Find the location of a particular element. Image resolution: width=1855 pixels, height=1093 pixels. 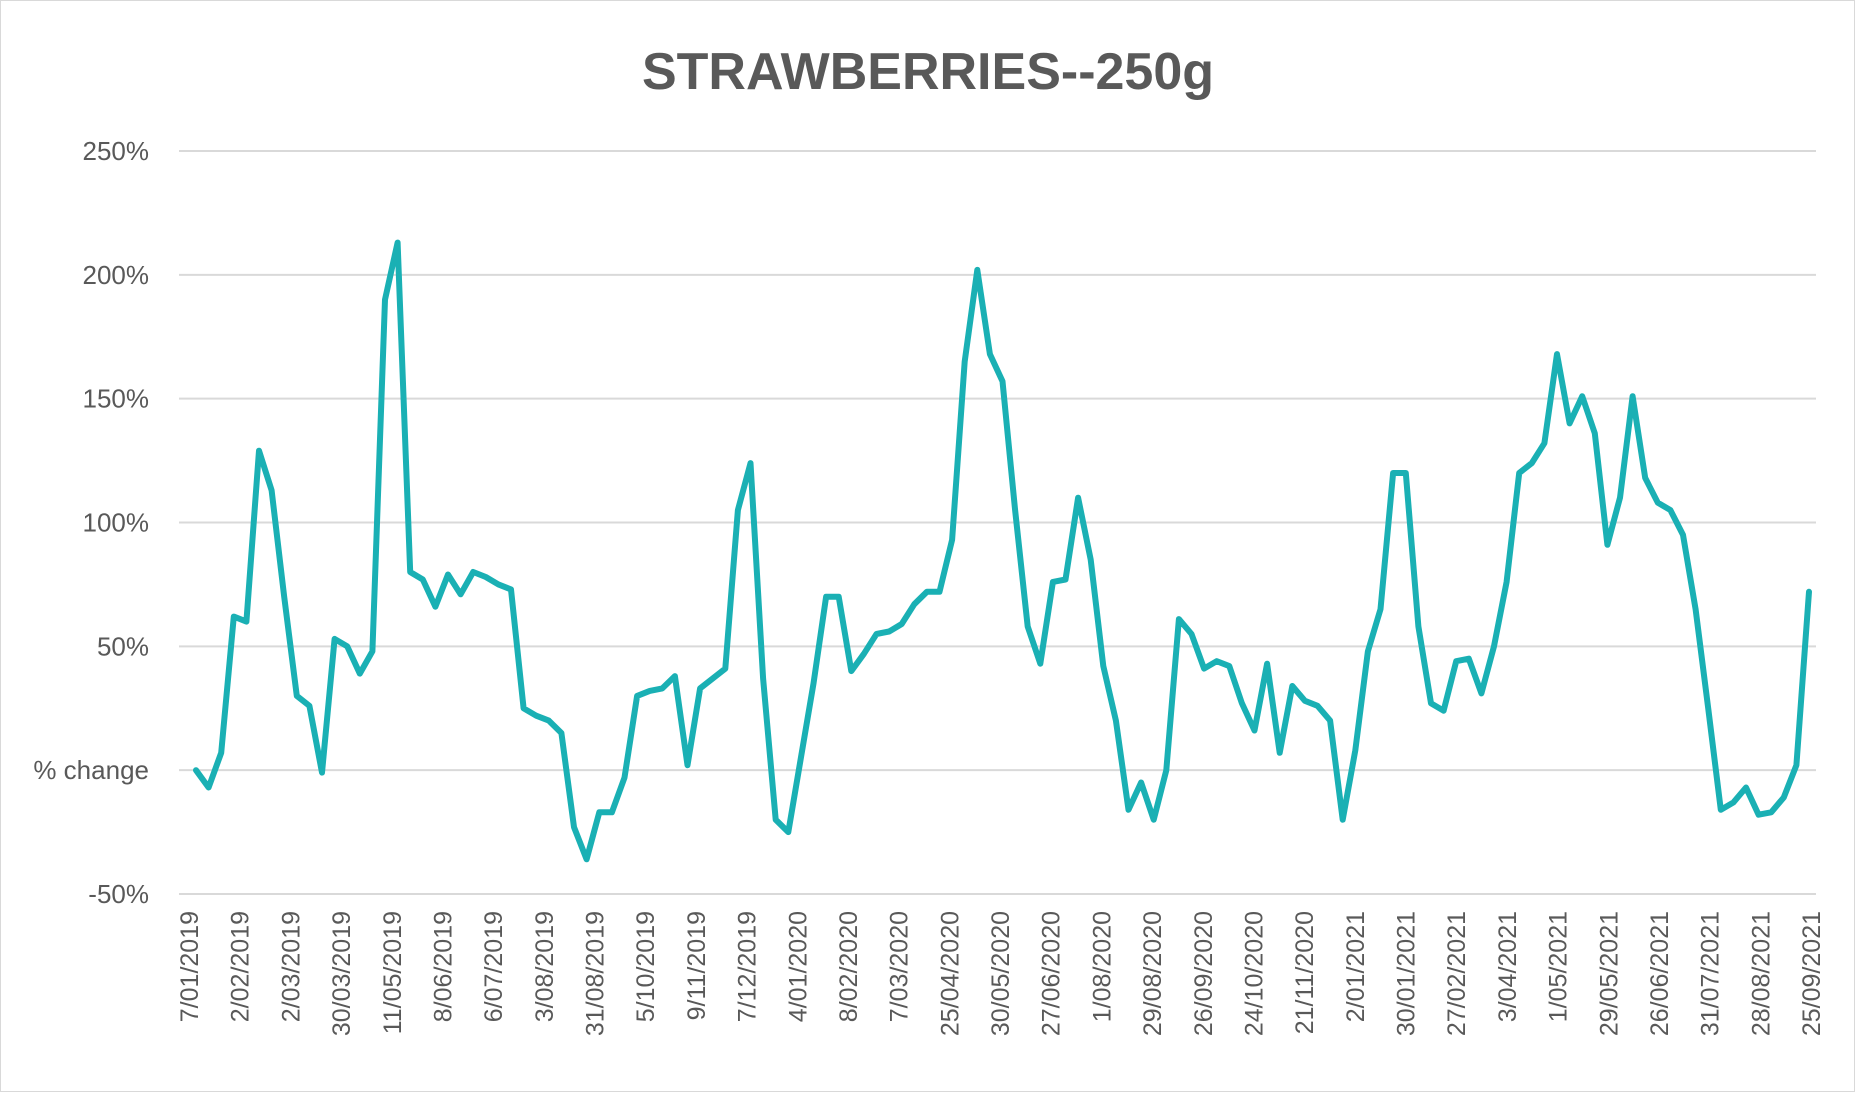

x-tick-label: 7/01/2019 is located at coordinates (190, 966).